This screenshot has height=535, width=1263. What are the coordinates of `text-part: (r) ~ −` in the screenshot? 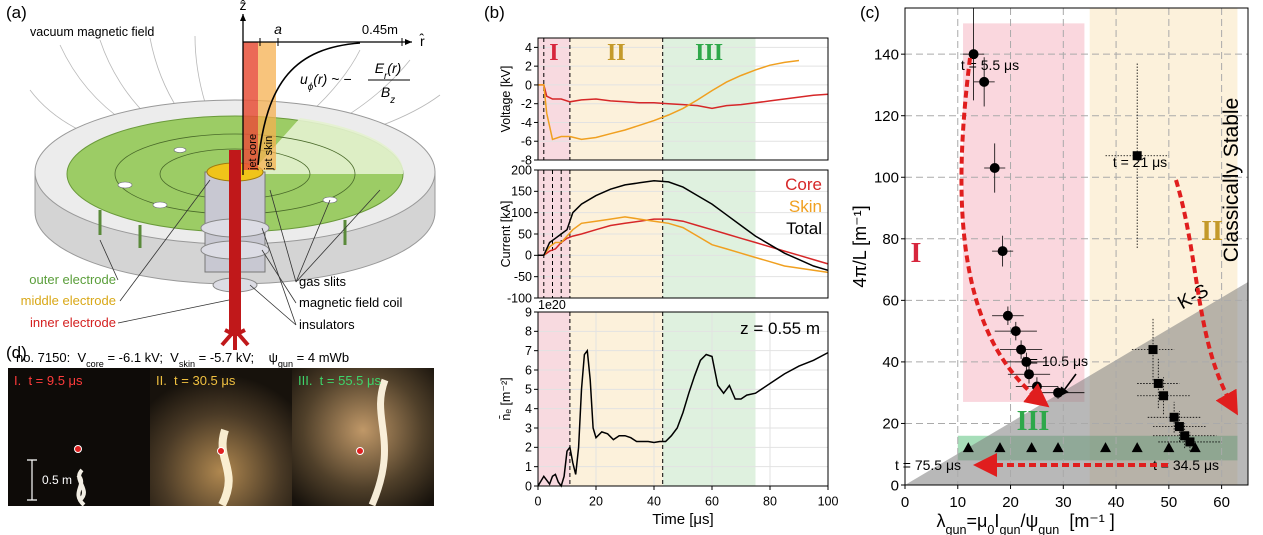 It's located at (332, 79).